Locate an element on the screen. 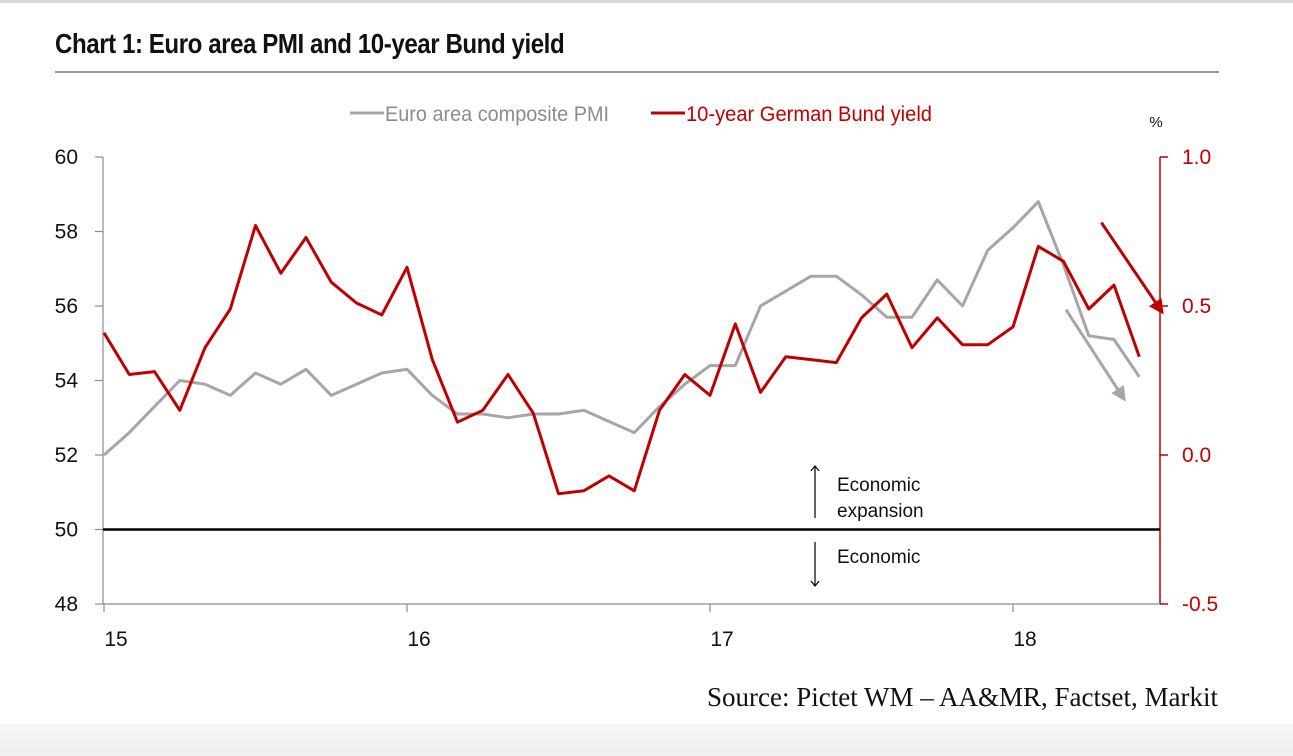  right-axis-tick-label: -0.5 is located at coordinates (1200, 604).